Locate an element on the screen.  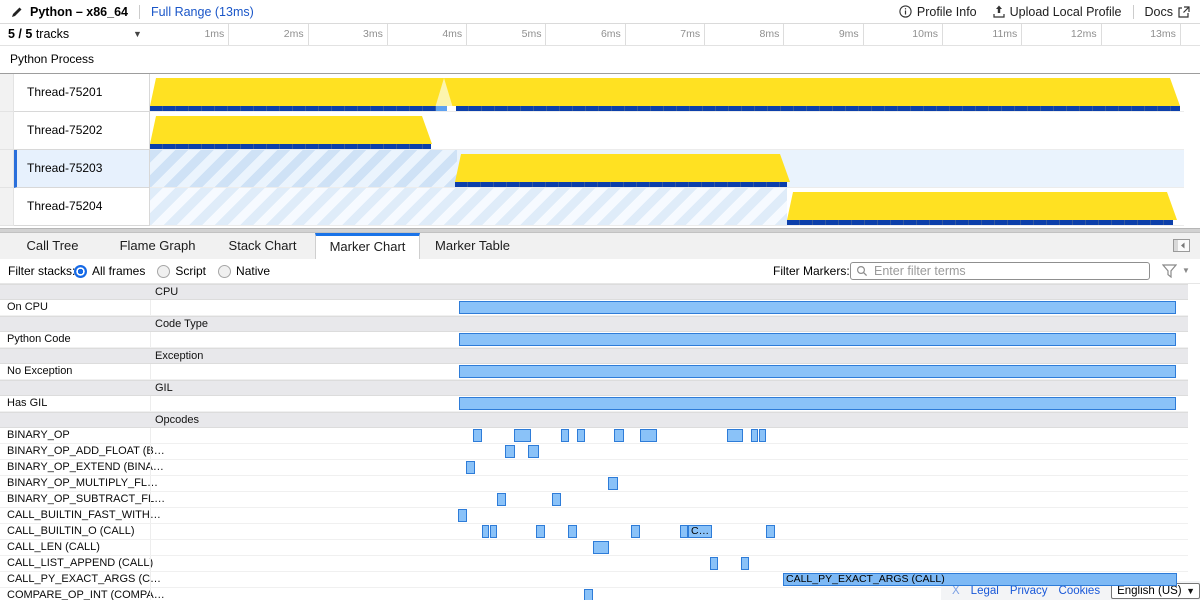
marker-filter-input is located at coordinates (1010, 271).